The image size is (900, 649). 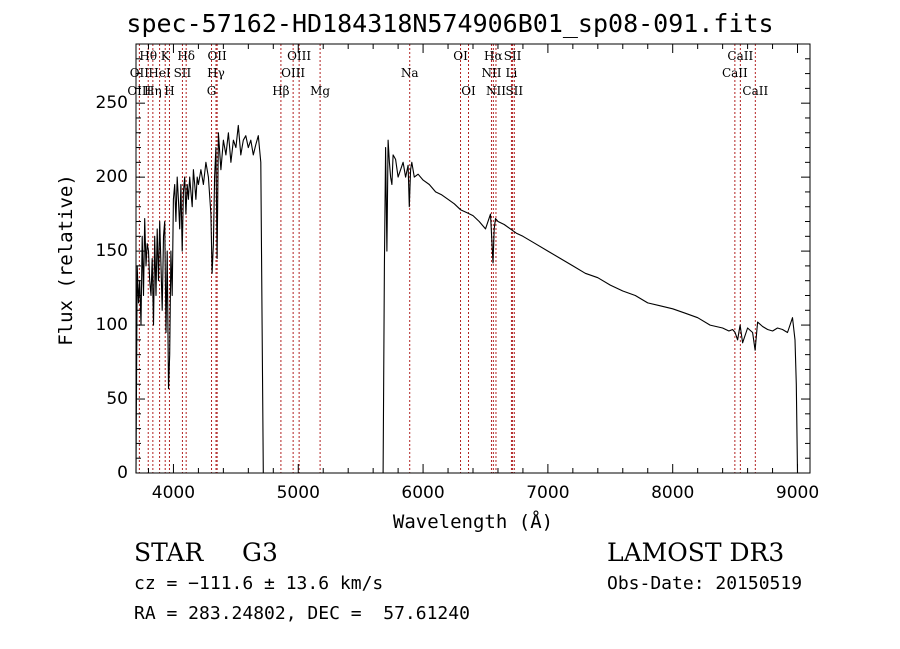 What do you see at coordinates (169, 91) in the screenshot?
I see `spectral-line-label: H` at bounding box center [169, 91].